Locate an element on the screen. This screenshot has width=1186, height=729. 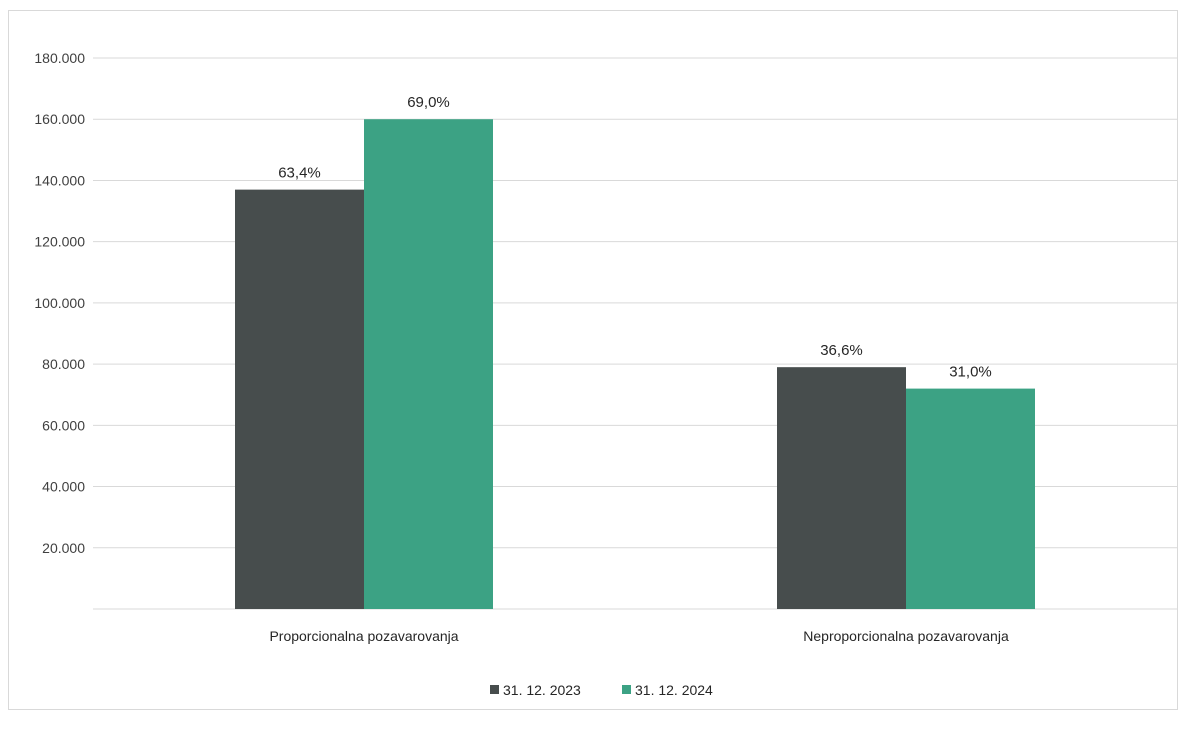
category-label: Proporcionalna pozavarovanja is located at coordinates (363, 636).